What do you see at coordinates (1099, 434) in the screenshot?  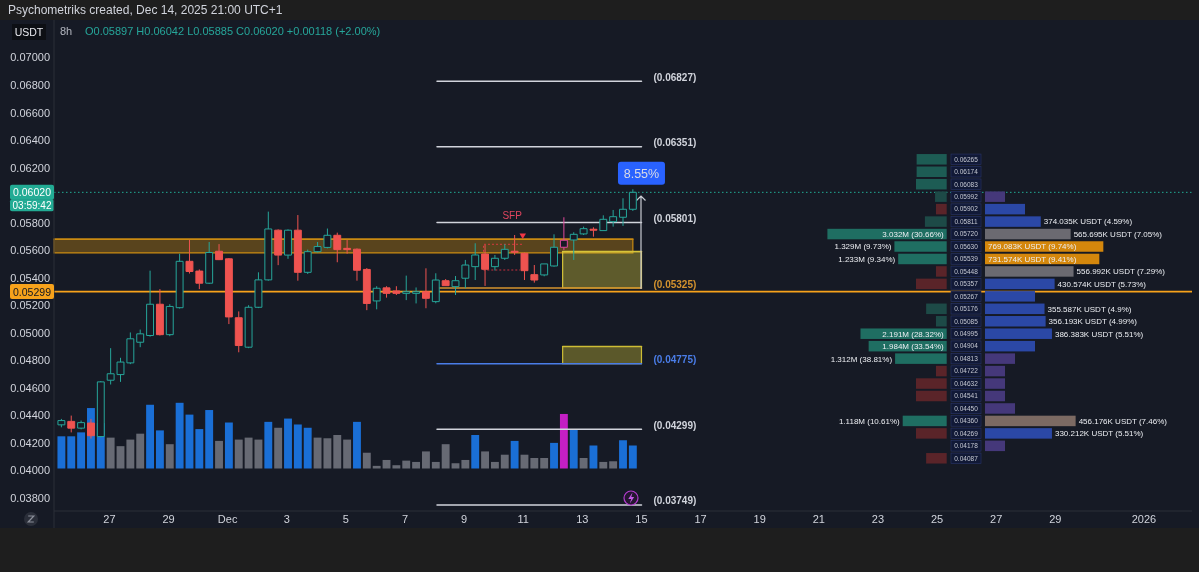 I see `data-label: 330.212K USDT (5.51%)` at bounding box center [1099, 434].